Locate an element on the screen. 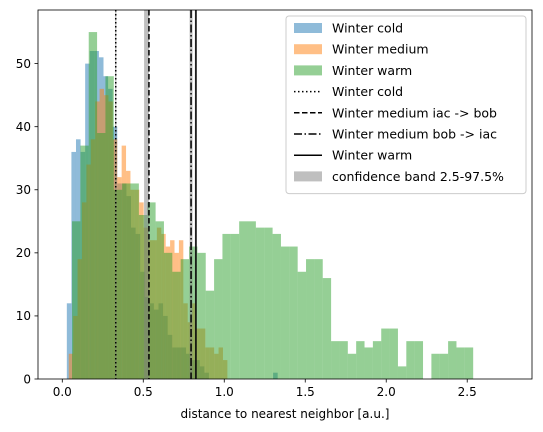 This screenshot has height=432, width=543. legend-label: Winter medium bob -> iac is located at coordinates (414, 134).